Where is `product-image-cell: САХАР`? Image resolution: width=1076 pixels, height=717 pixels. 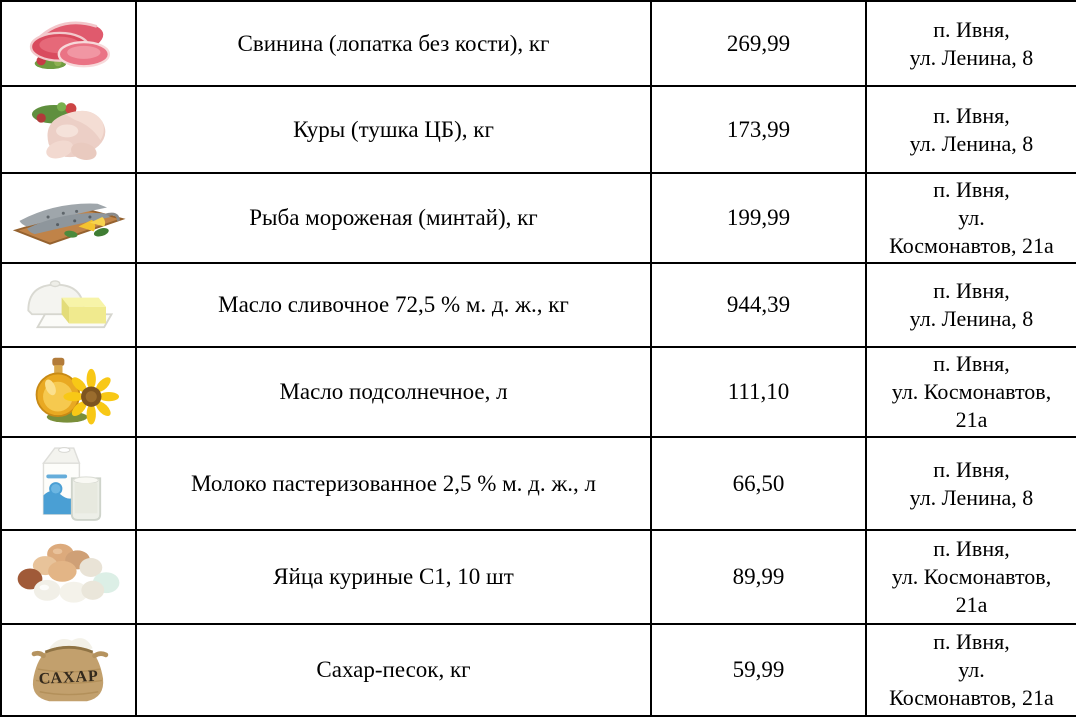 product-image-cell: САХАР is located at coordinates (68, 670).